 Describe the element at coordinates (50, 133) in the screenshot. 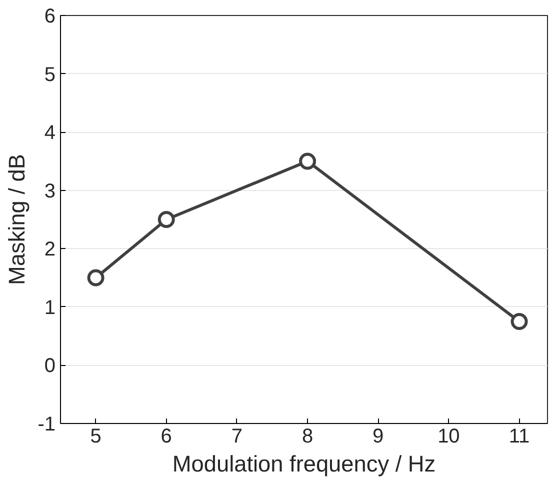

I see `y-tick-label: 4` at that location.